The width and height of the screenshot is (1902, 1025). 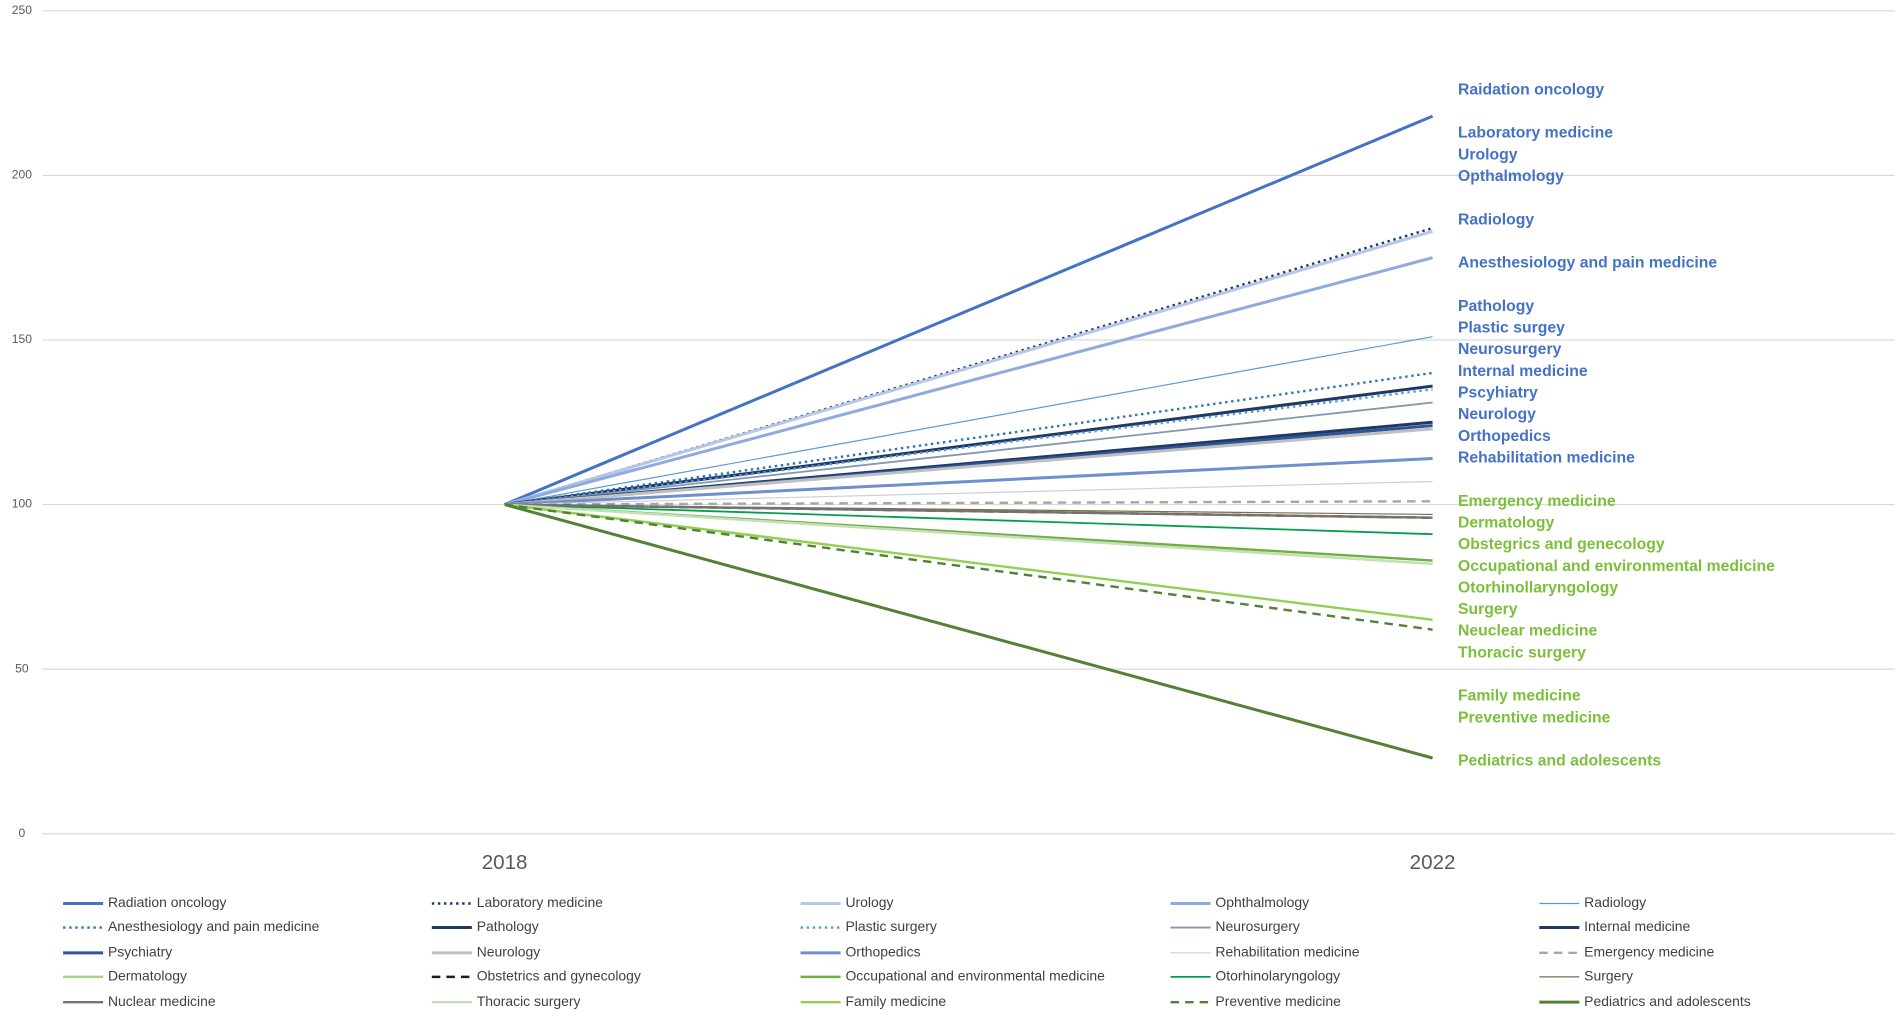 I want to click on annotation: Occupational and environmental medicine, so click(x=1616, y=566).